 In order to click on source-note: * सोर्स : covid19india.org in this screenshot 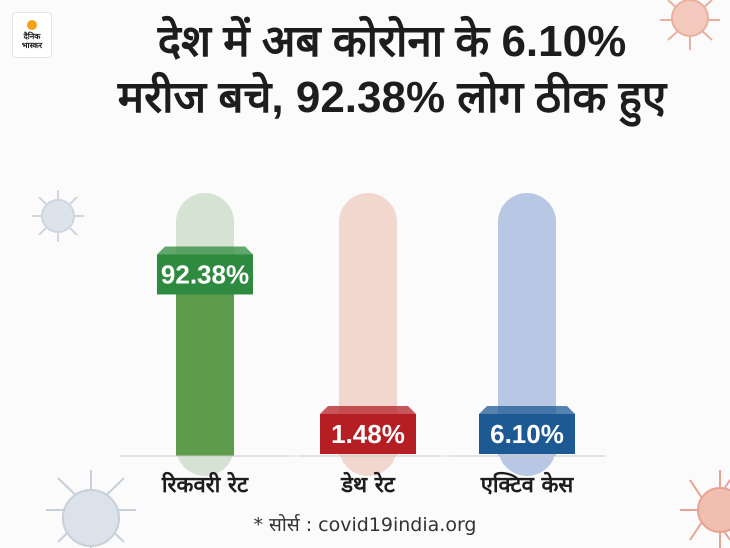, I will do `click(365, 525)`.